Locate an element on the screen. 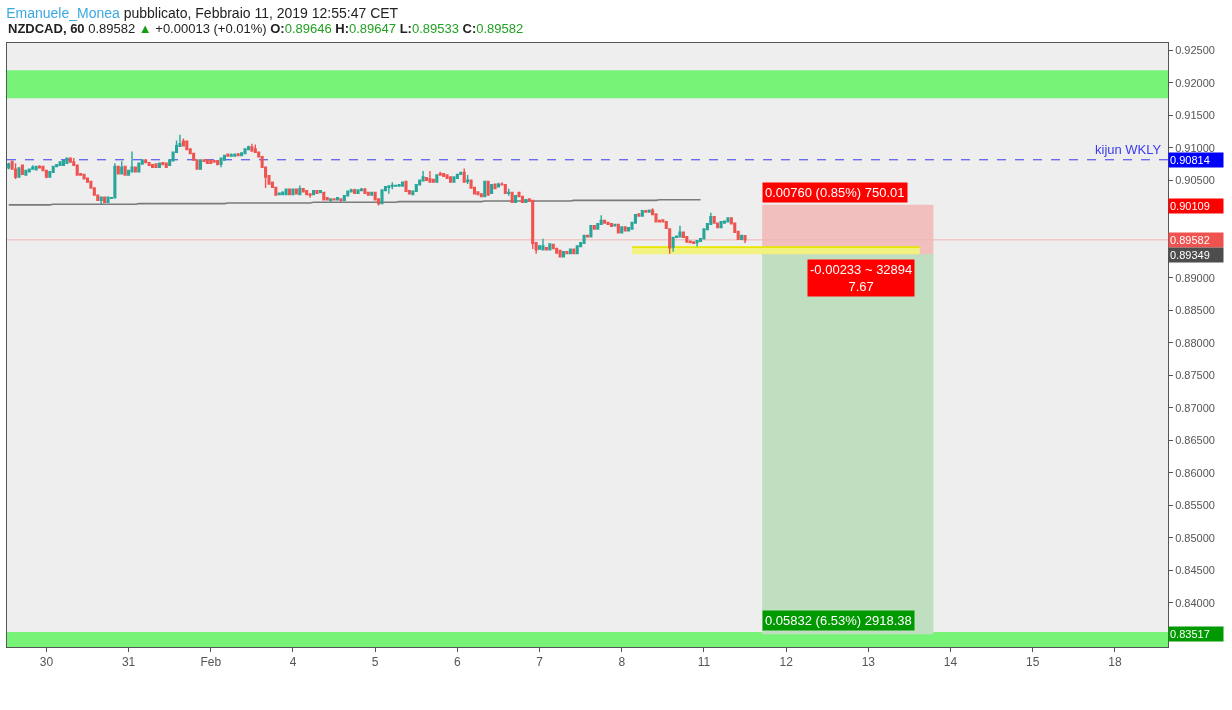  x-tick-label: 4 is located at coordinates (293, 662).